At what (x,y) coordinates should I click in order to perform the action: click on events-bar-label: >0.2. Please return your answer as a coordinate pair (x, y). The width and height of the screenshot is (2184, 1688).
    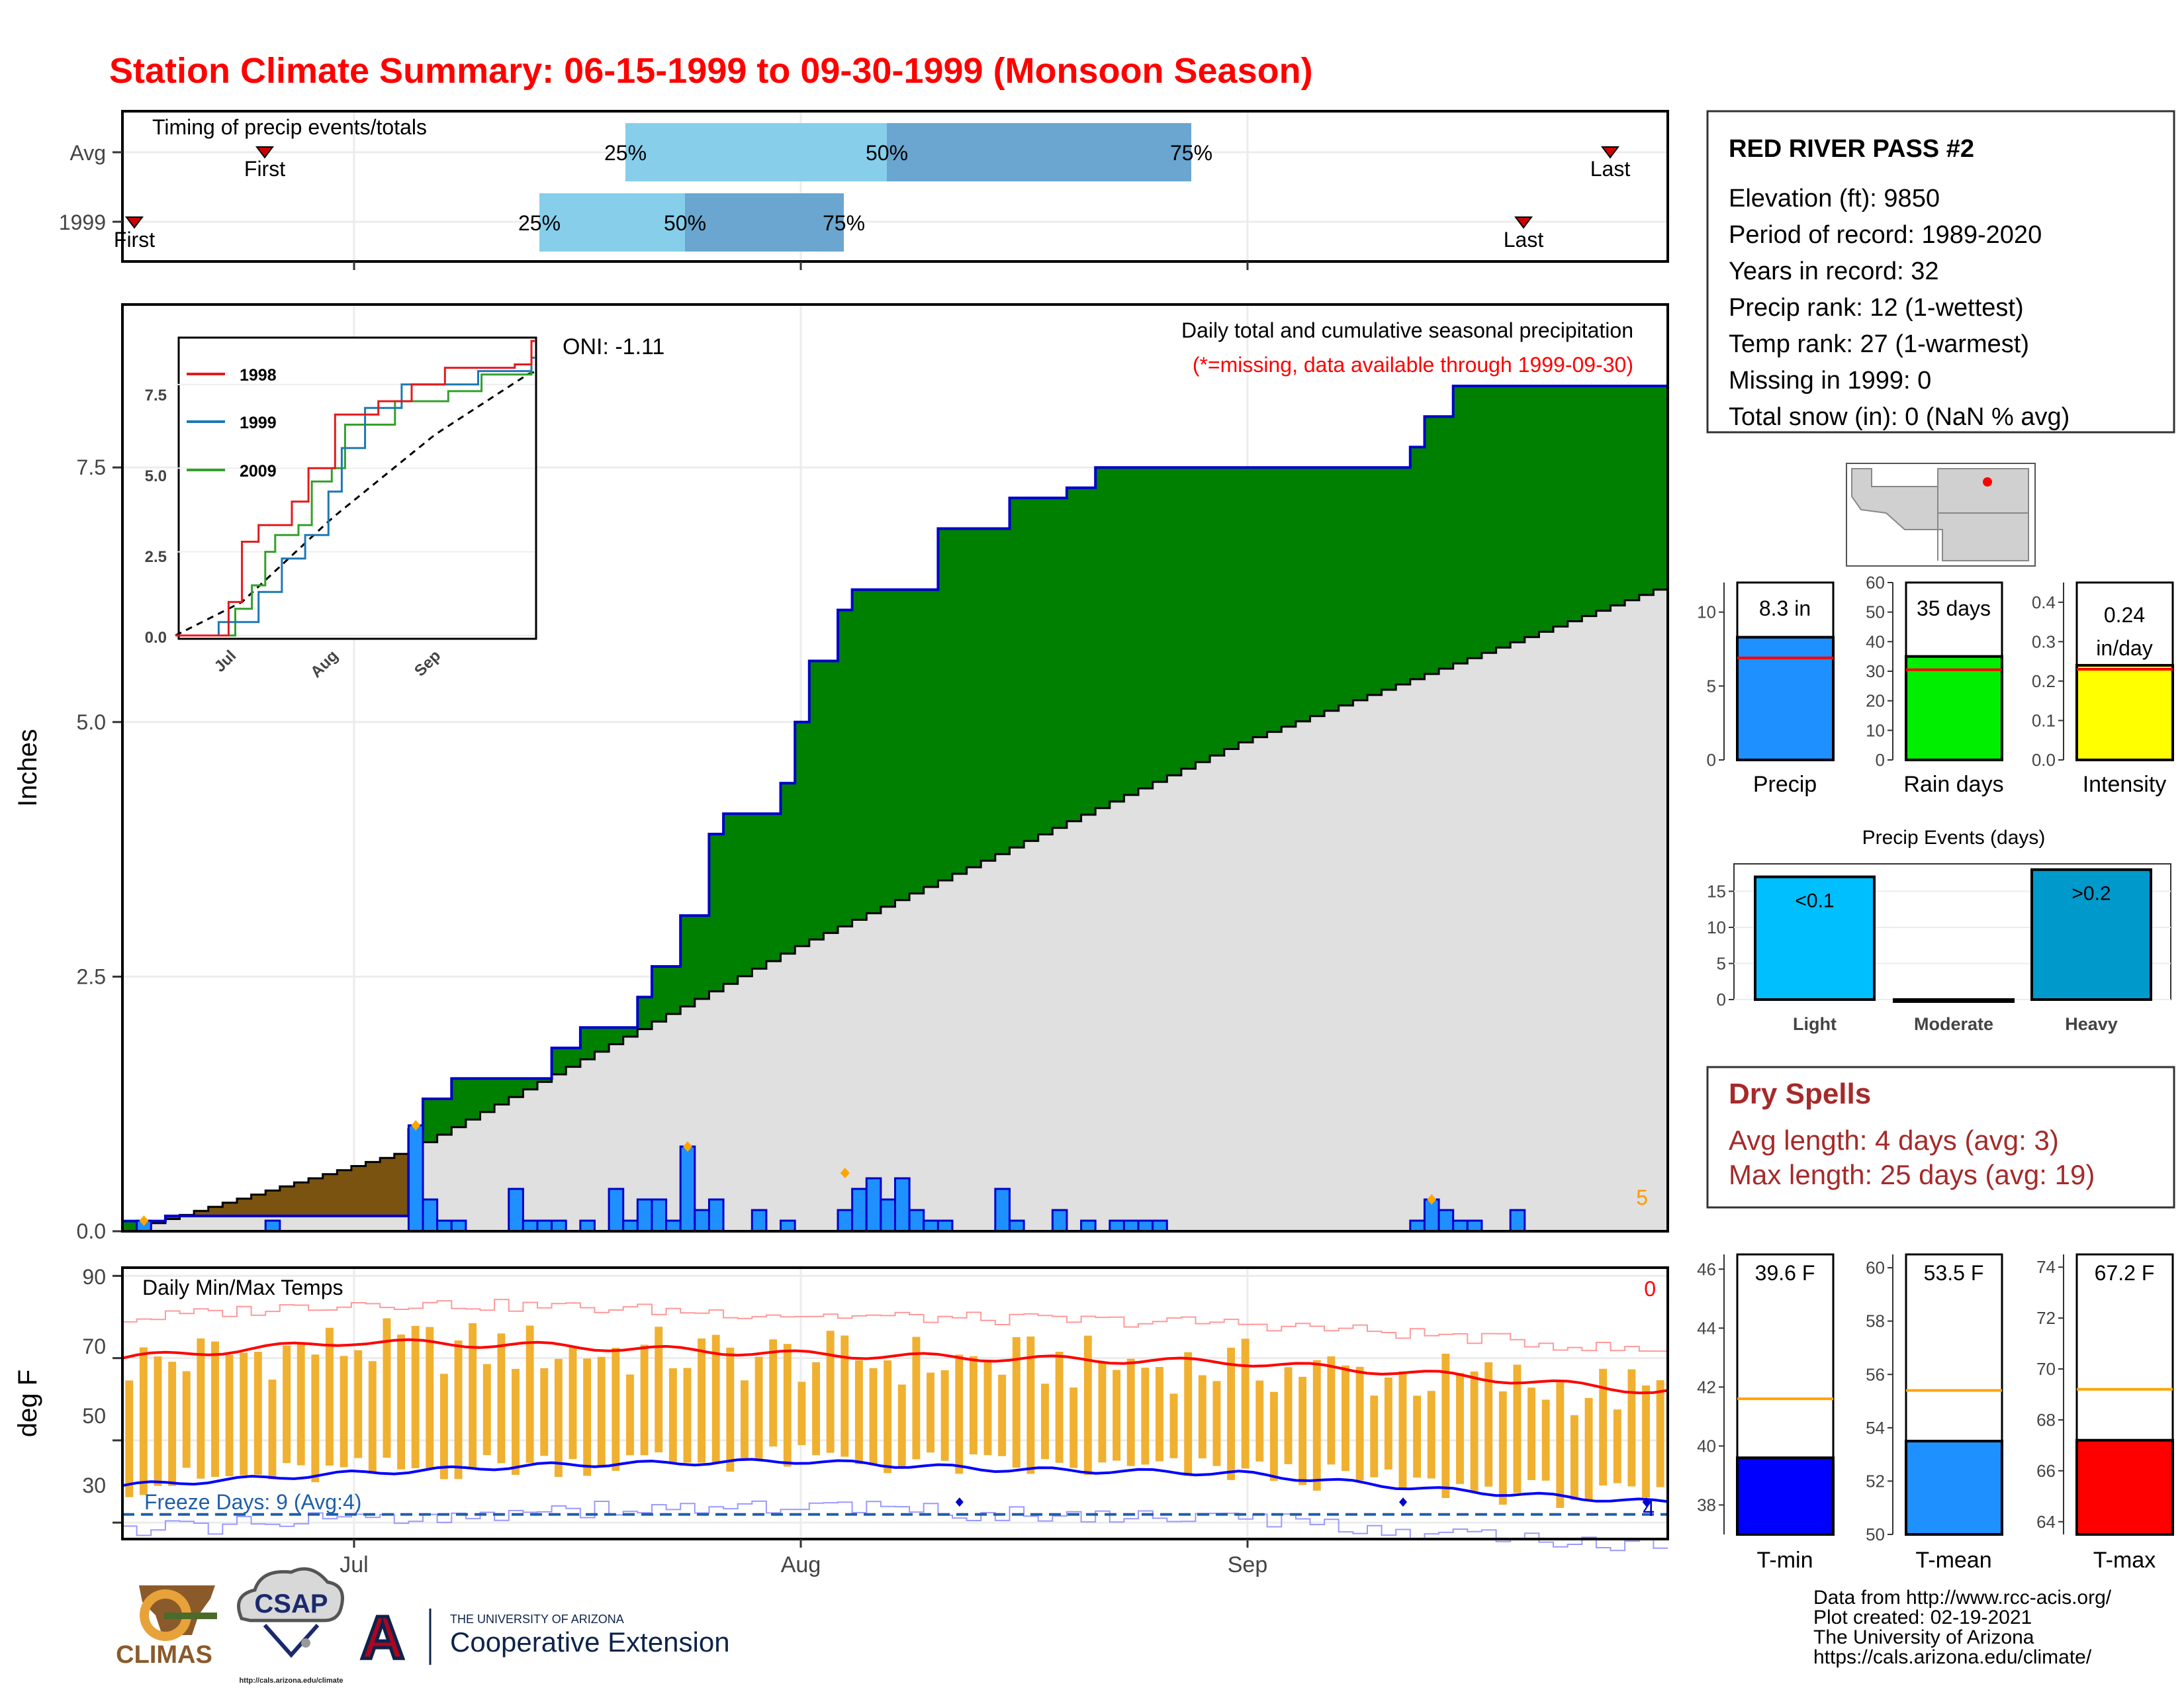
    Looking at the image, I should click on (2091, 894).